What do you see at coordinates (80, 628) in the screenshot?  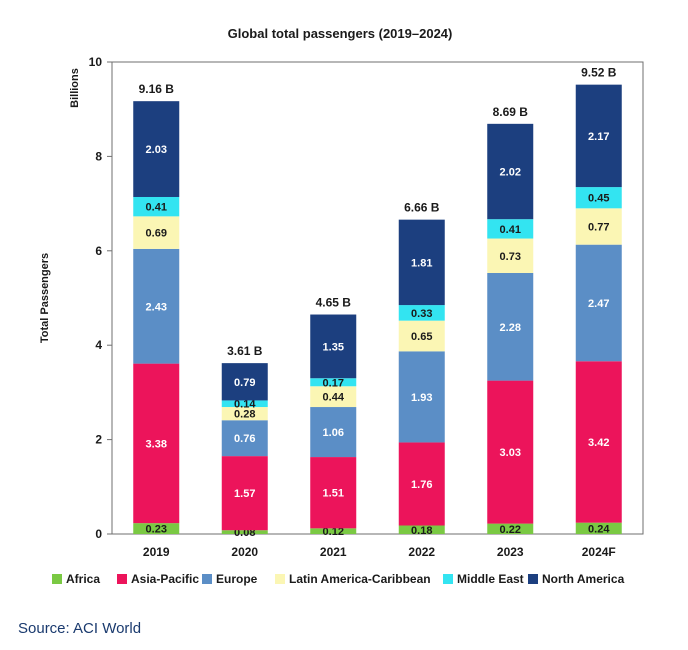 I see `source-note: Source: ACI World` at bounding box center [80, 628].